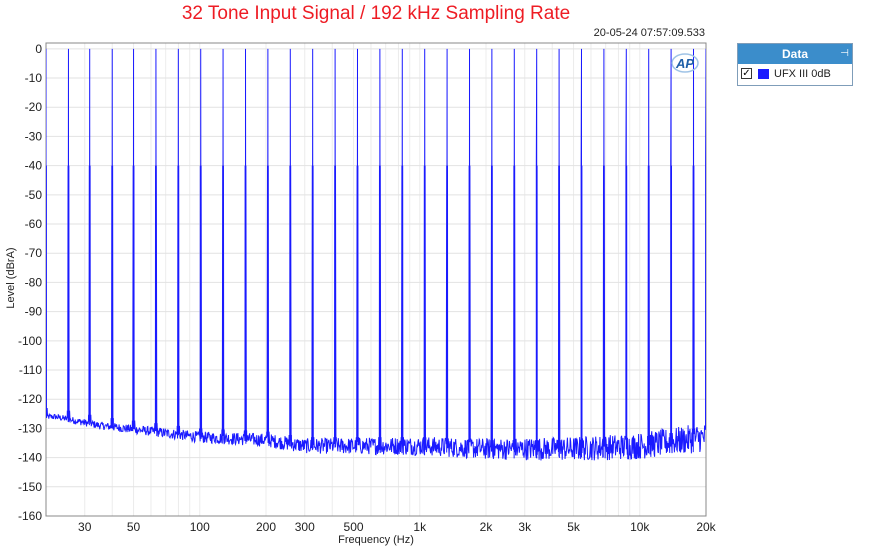 The width and height of the screenshot is (887, 550). Describe the element at coordinates (38, 49) in the screenshot. I see `y-tick-label: 0` at that location.